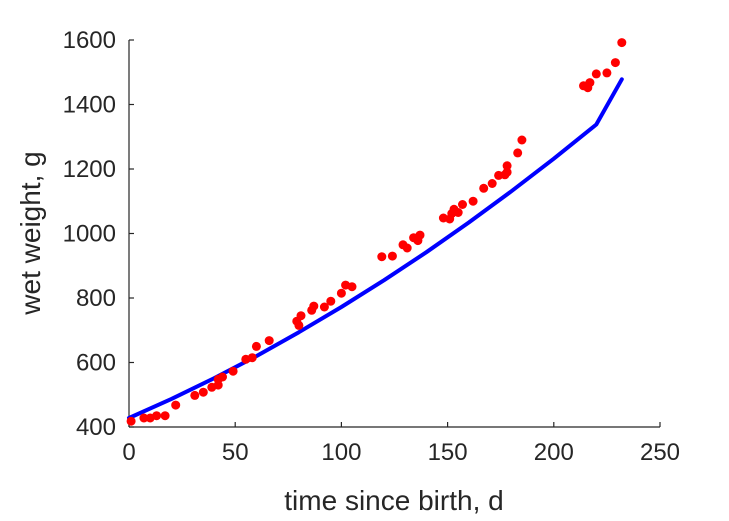 The height and width of the screenshot is (521, 729). What do you see at coordinates (89, 105) in the screenshot?
I see `y-tick-label: 1400` at bounding box center [89, 105].